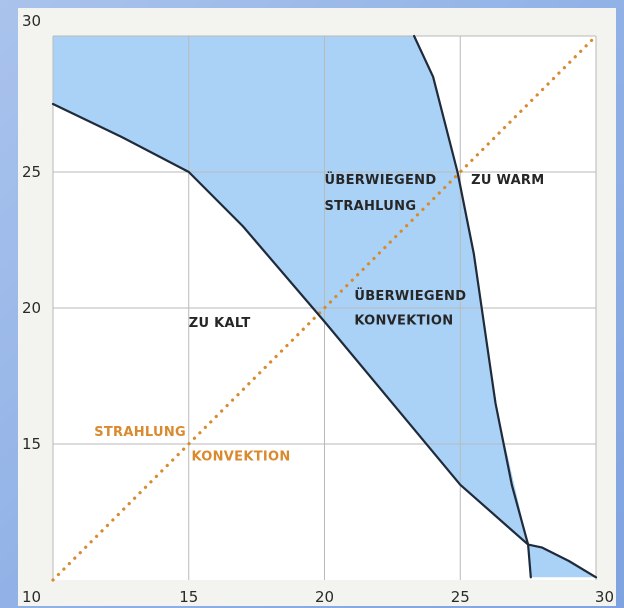 This screenshot has width=624, height=608. I want to click on annotation-konvektion-4: KONVEKTION, so click(403, 320).